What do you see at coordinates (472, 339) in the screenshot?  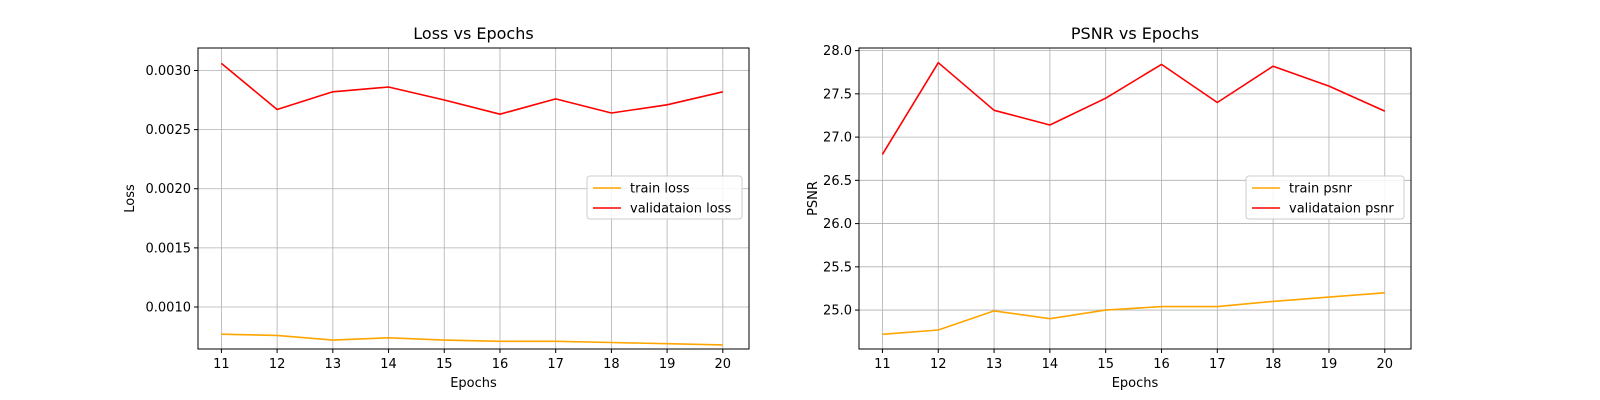 I see `loss-series-train-line` at bounding box center [472, 339].